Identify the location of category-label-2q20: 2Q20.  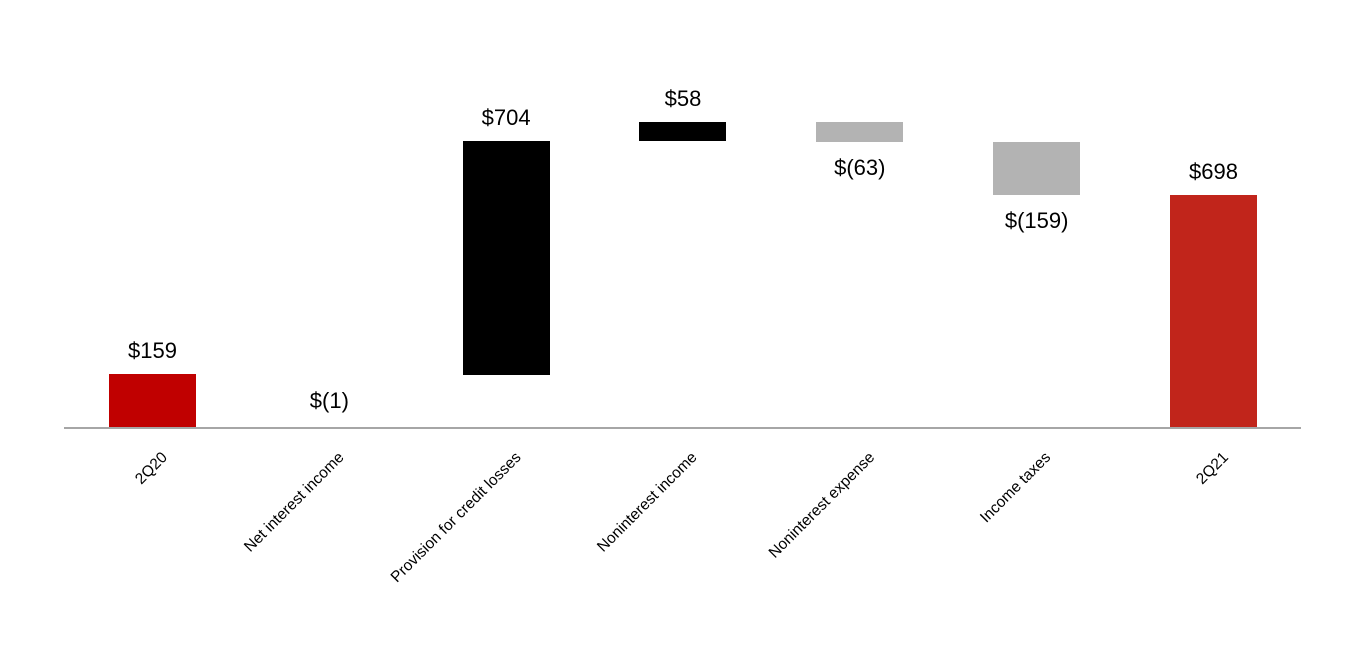
(151, 468).